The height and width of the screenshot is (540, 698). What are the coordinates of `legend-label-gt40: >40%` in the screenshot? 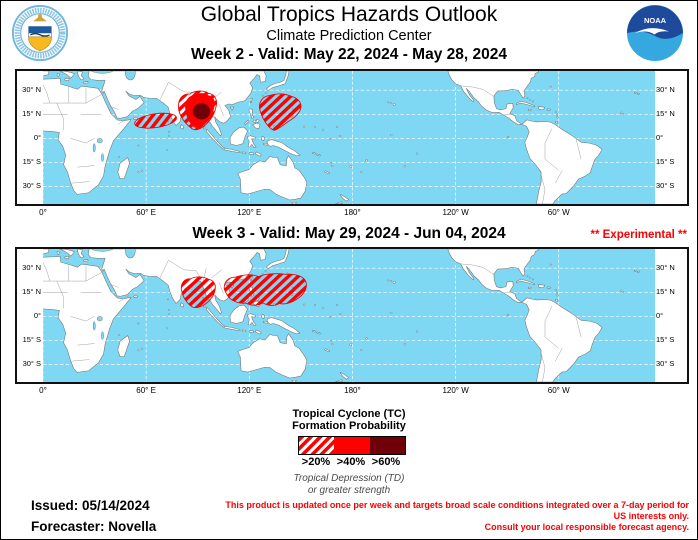 It's located at (351, 462).